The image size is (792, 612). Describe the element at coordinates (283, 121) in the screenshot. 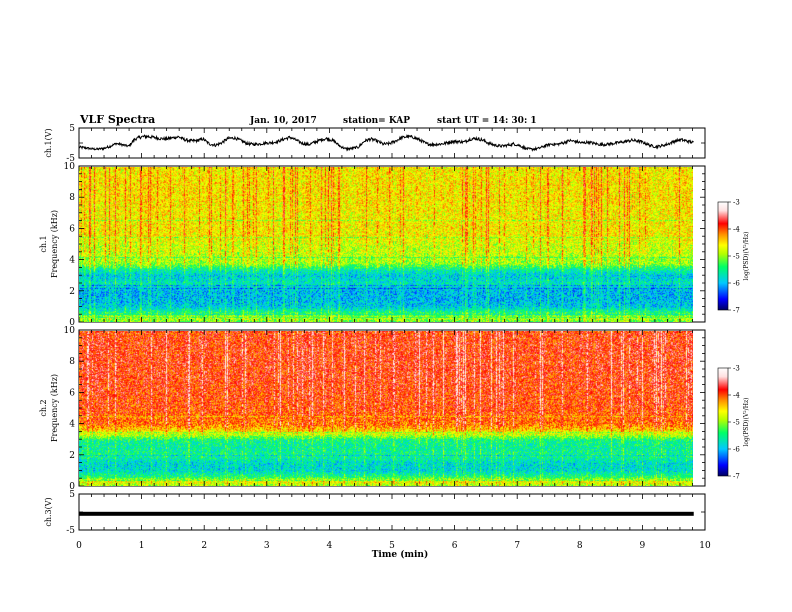

I see `date-label: Jan. 10, 2017` at that location.